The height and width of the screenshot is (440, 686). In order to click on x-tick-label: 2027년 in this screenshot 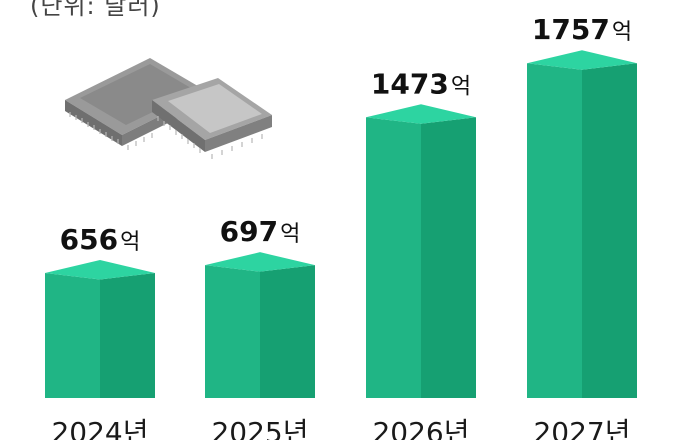, I will do `click(581, 428)`.